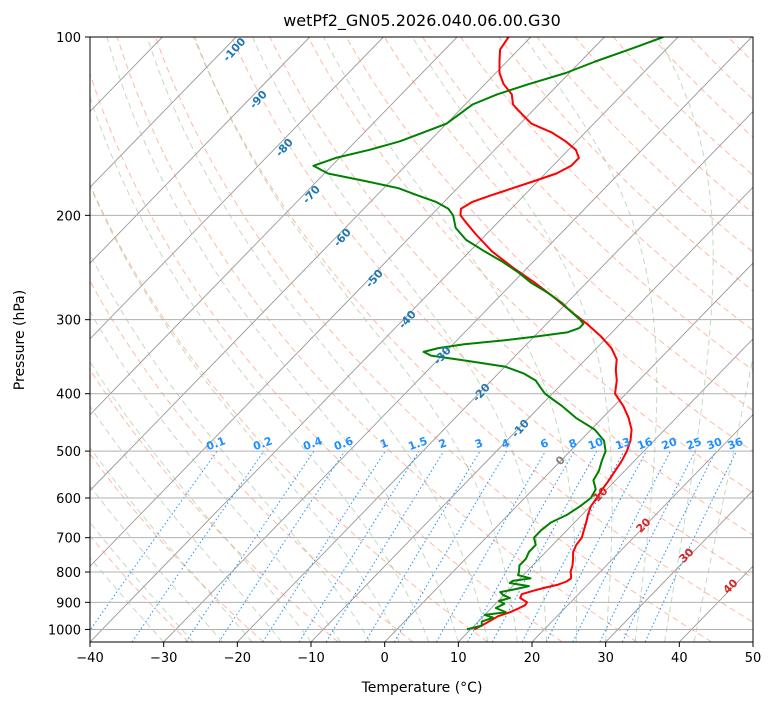 Image resolution: width=775 pixels, height=708 pixels. What do you see at coordinates (310, 658) in the screenshot?
I see `x-tick-label: −10` at bounding box center [310, 658].